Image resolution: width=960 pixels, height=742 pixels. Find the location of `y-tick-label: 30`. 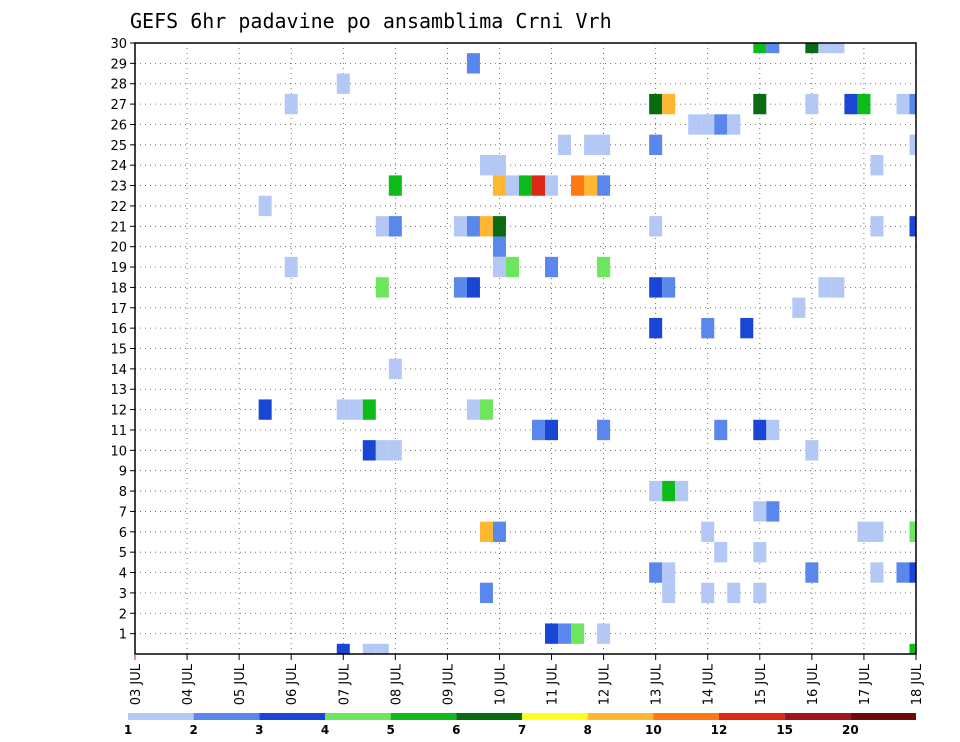

y-tick-label: 30 is located at coordinates (118, 44).